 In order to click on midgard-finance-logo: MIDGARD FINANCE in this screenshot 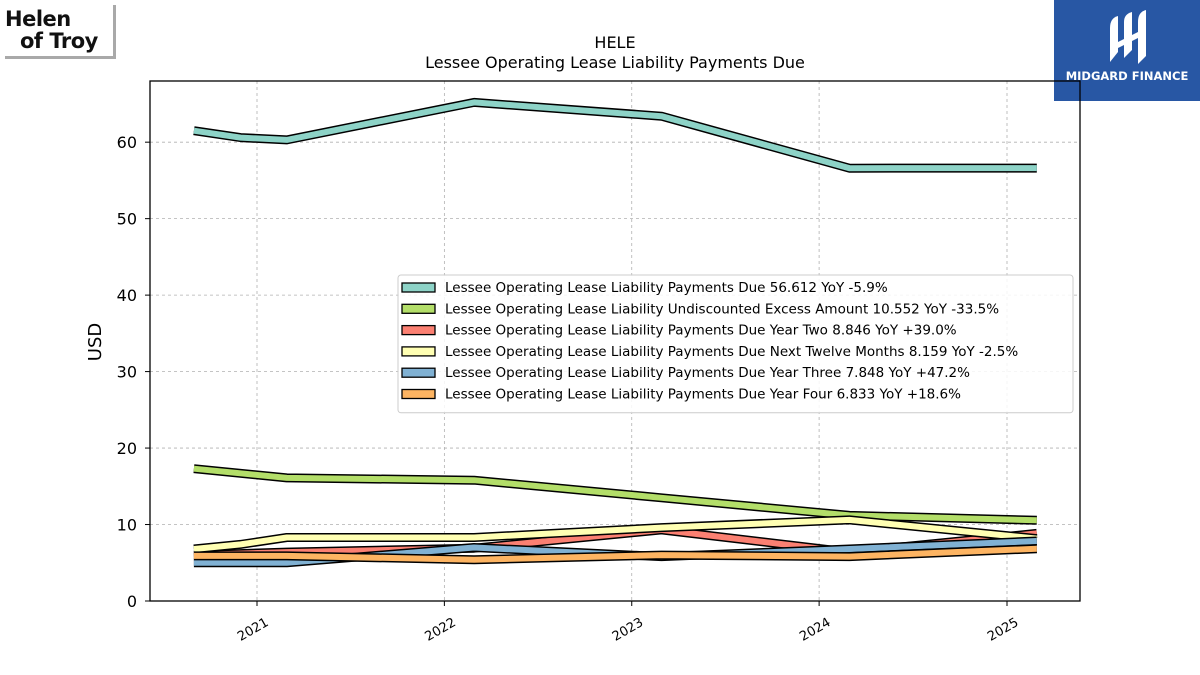, I will do `click(1127, 50)`.